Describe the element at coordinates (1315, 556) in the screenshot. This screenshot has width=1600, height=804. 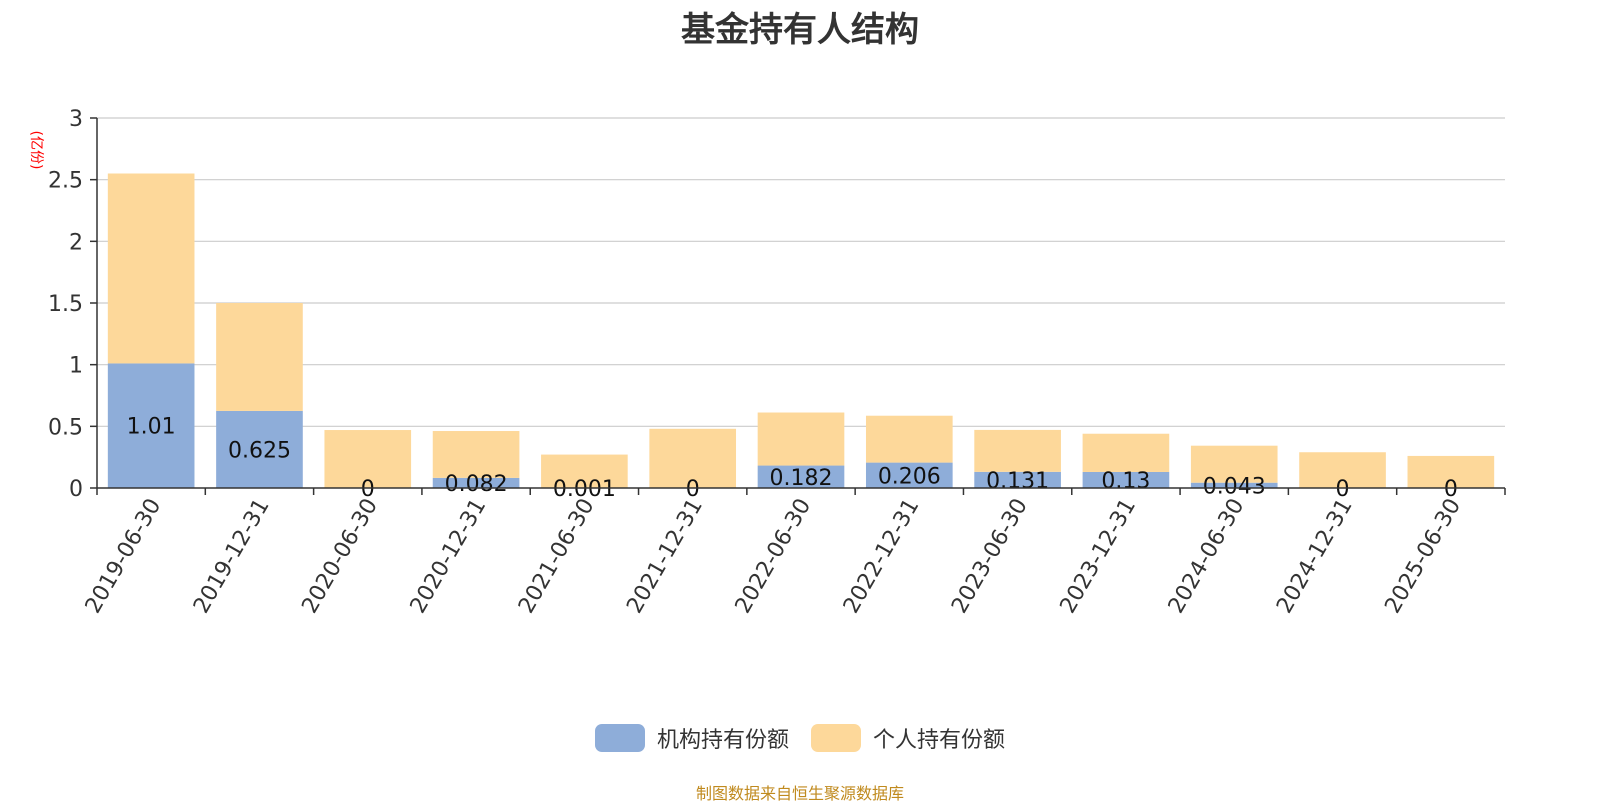
I see `x-tick-label: 2024-12-31` at that location.